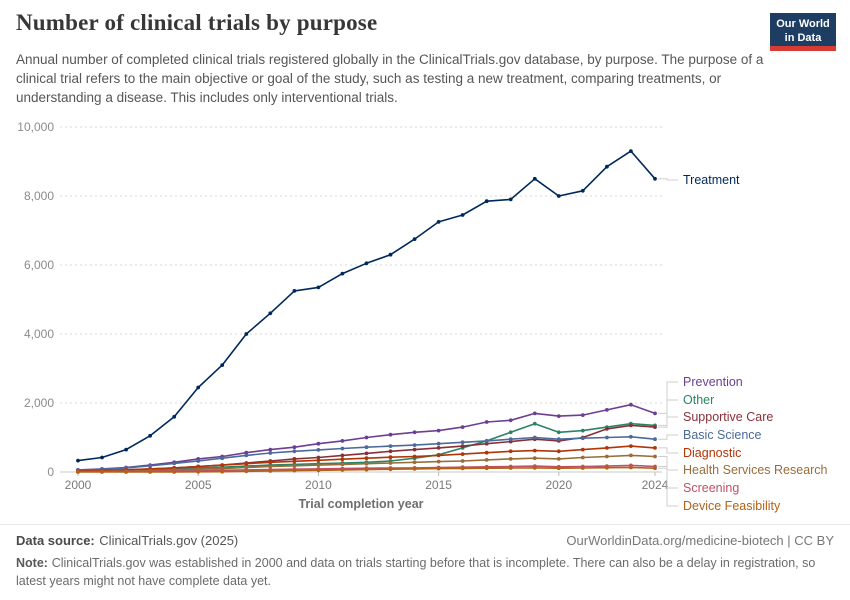 Image resolution: width=850 pixels, height=600 pixels. I want to click on legend-label-screening: Screening, so click(711, 488).